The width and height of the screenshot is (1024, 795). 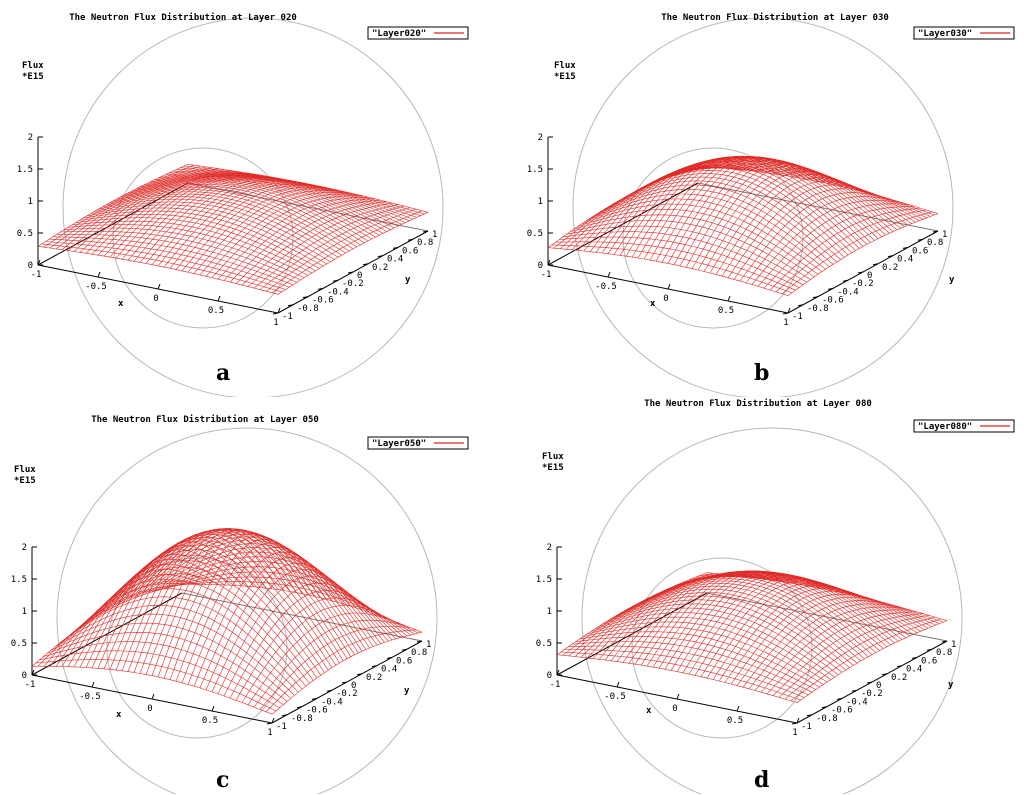 What do you see at coordinates (308, 207) in the screenshot?
I see `axis-line` at bounding box center [308, 207].